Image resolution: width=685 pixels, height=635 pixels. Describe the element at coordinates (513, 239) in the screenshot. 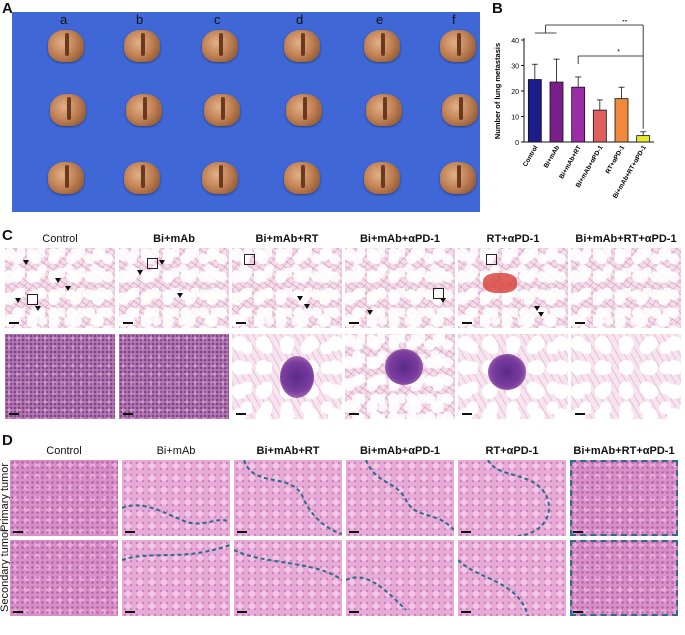

I see `panel-c-group-label: RT+αPD-1` at that location.